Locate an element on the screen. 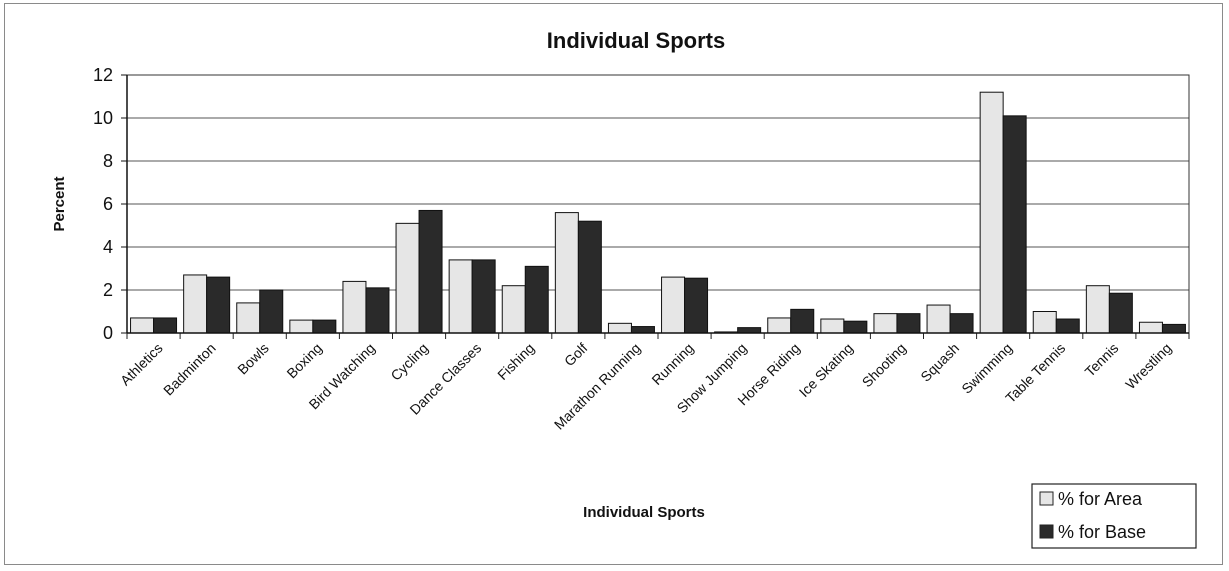  x-category-label: Golf is located at coordinates (576, 355).